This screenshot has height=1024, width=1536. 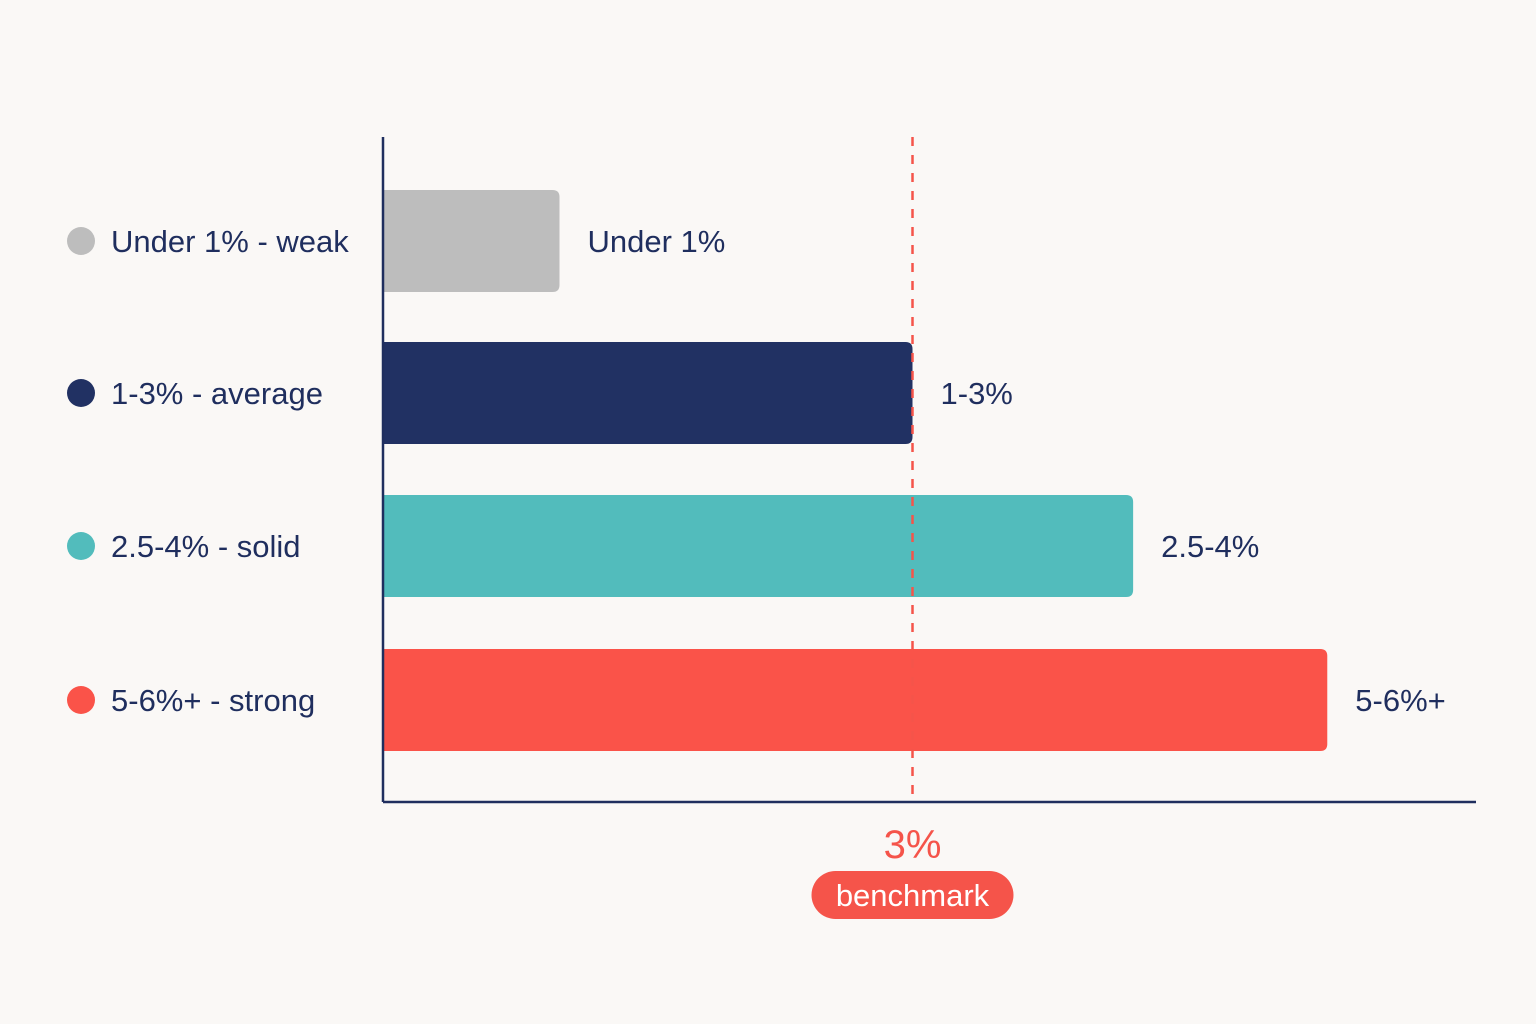 I want to click on benchmark-badge, so click(x=912, y=895).